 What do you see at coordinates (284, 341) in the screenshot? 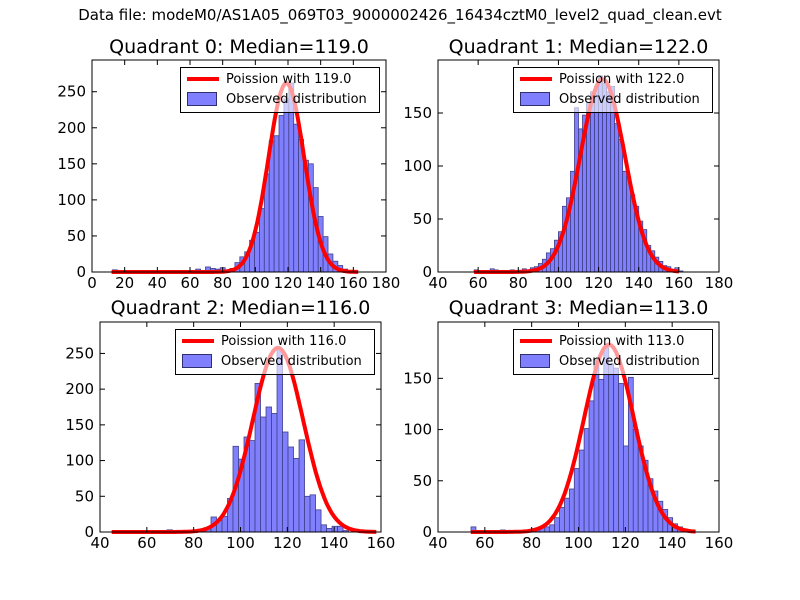
I see `legend-label-poisson: Poission with 116.0` at bounding box center [284, 341].